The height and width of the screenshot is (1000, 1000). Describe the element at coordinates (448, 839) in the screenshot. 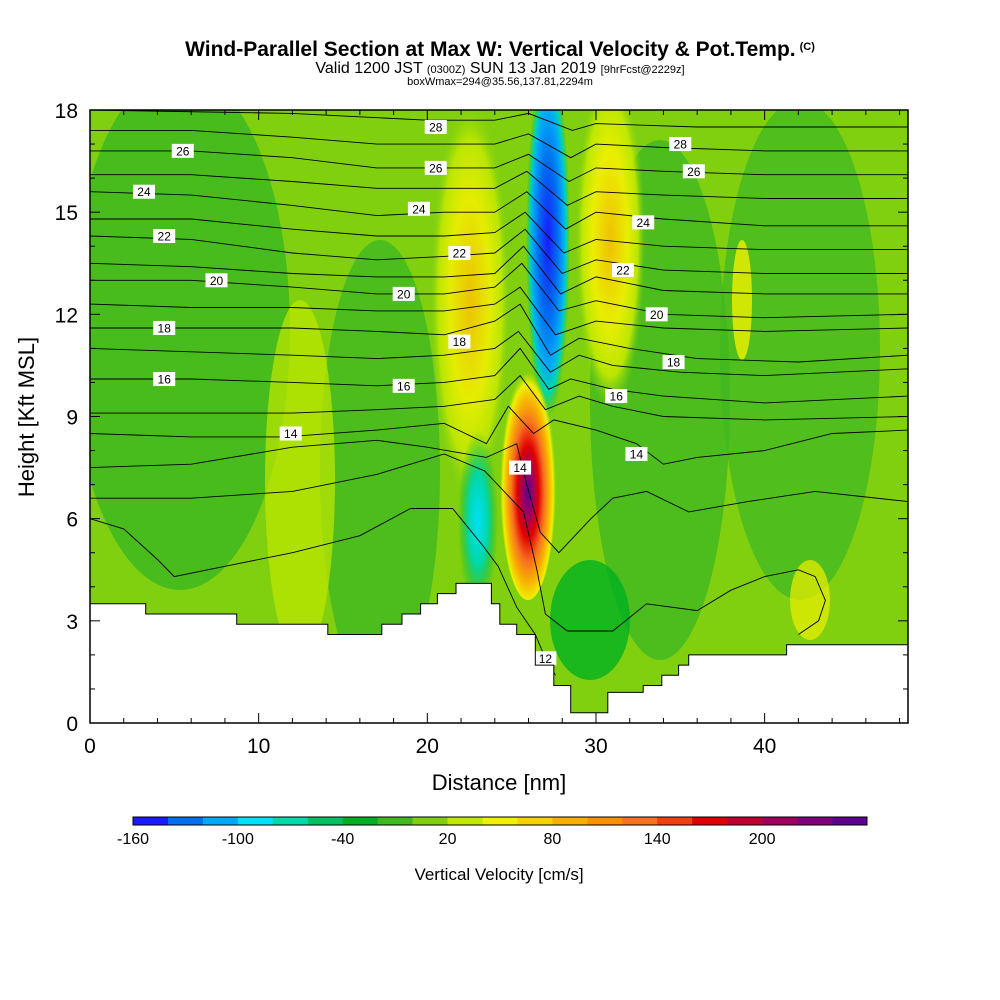

I see `colorbar-tick-label: 20` at that location.